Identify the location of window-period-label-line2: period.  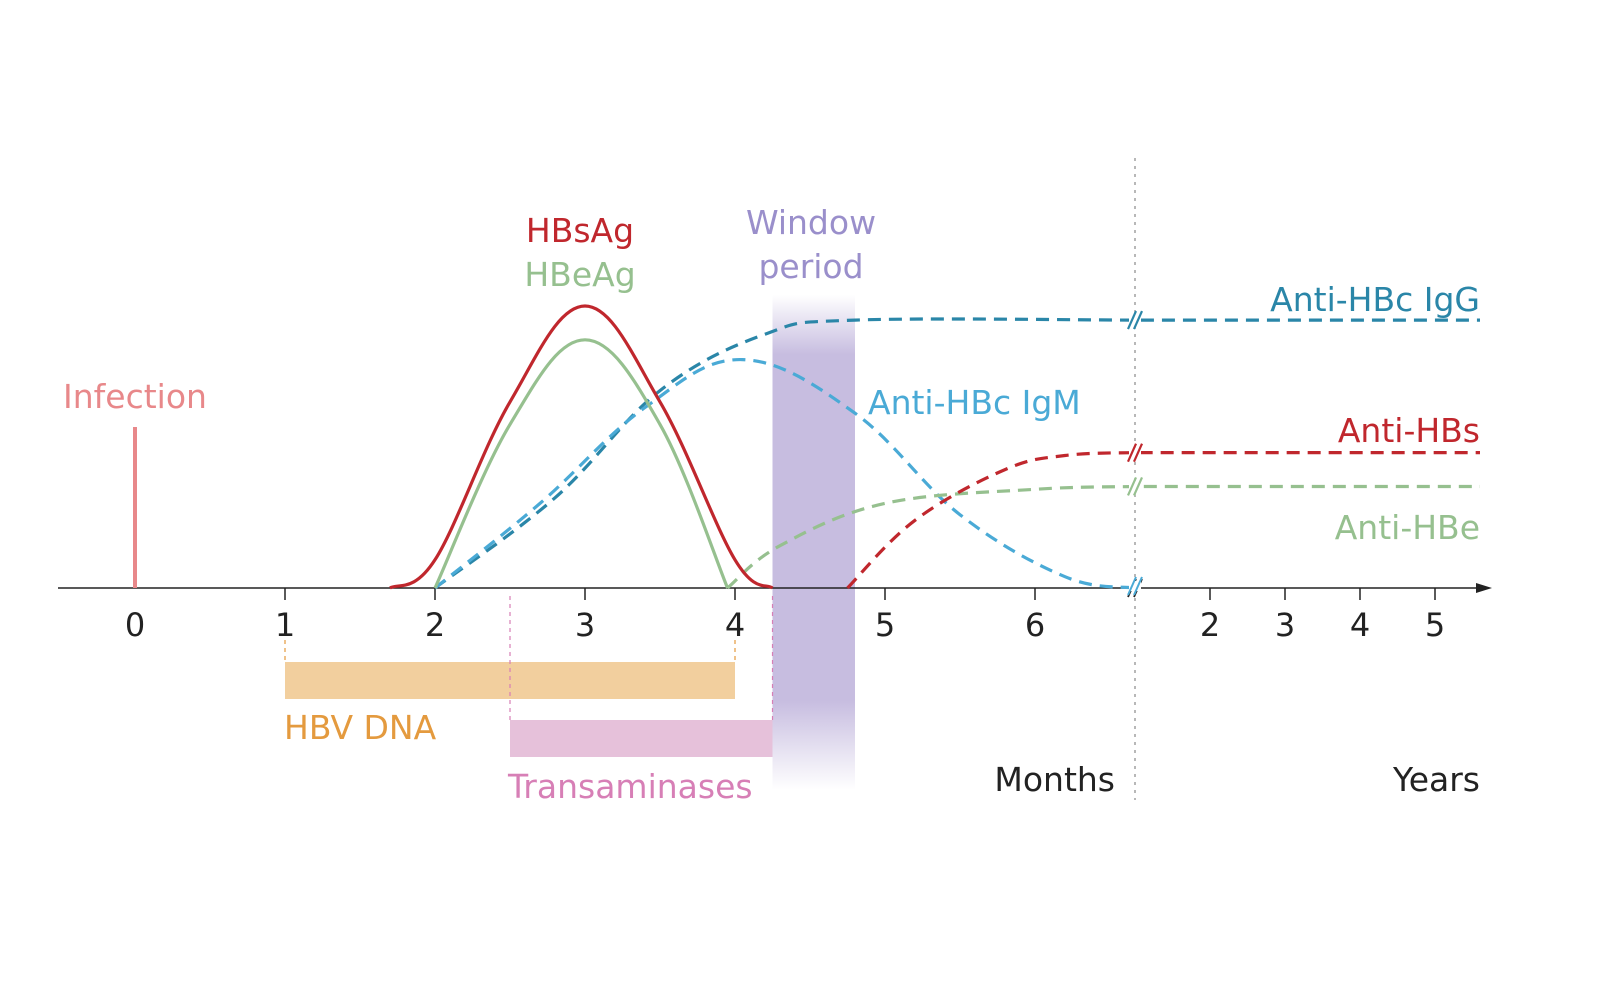
(810, 266).